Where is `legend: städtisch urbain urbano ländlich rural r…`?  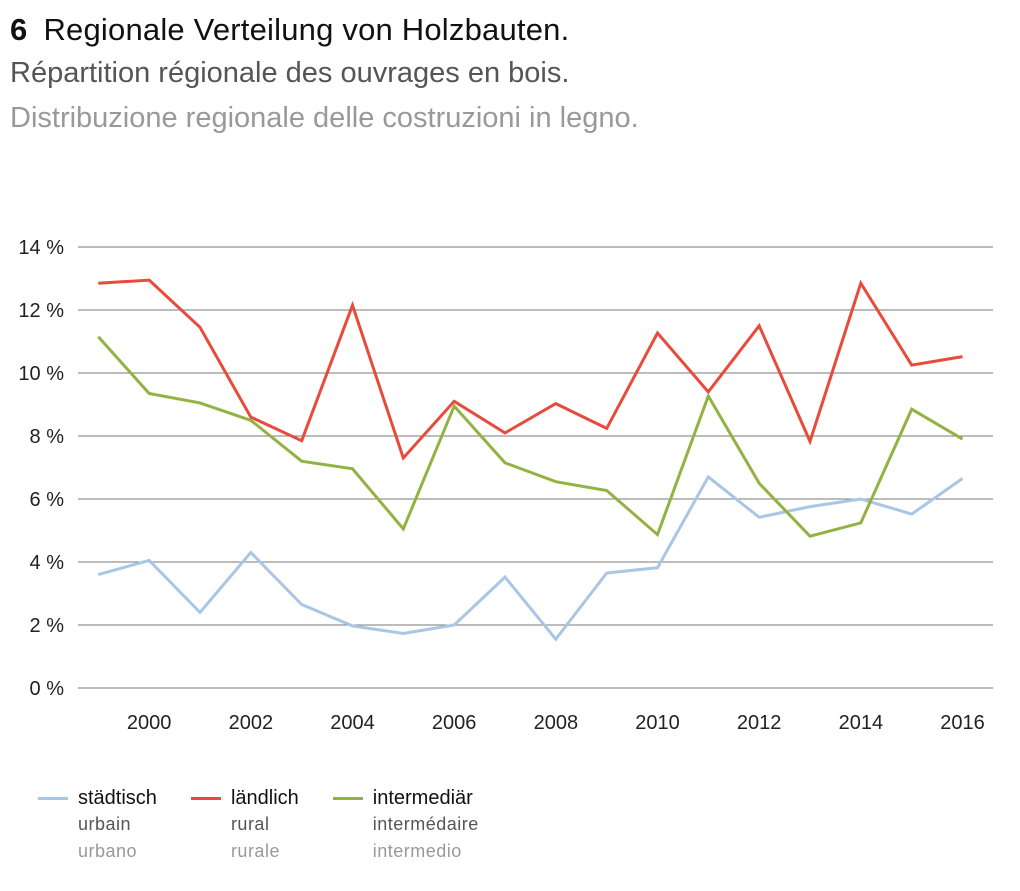
legend: städtisch urbain urbano ländlich rural r… is located at coordinates (258, 824).